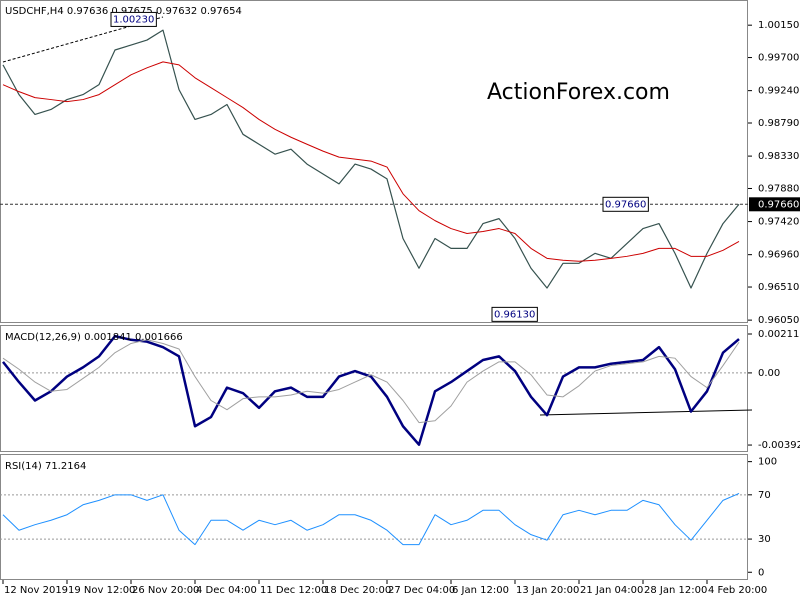 The width and height of the screenshot is (800, 600). Describe the element at coordinates (778, 91) in the screenshot. I see `y-tick-label: 0.99240` at that location.